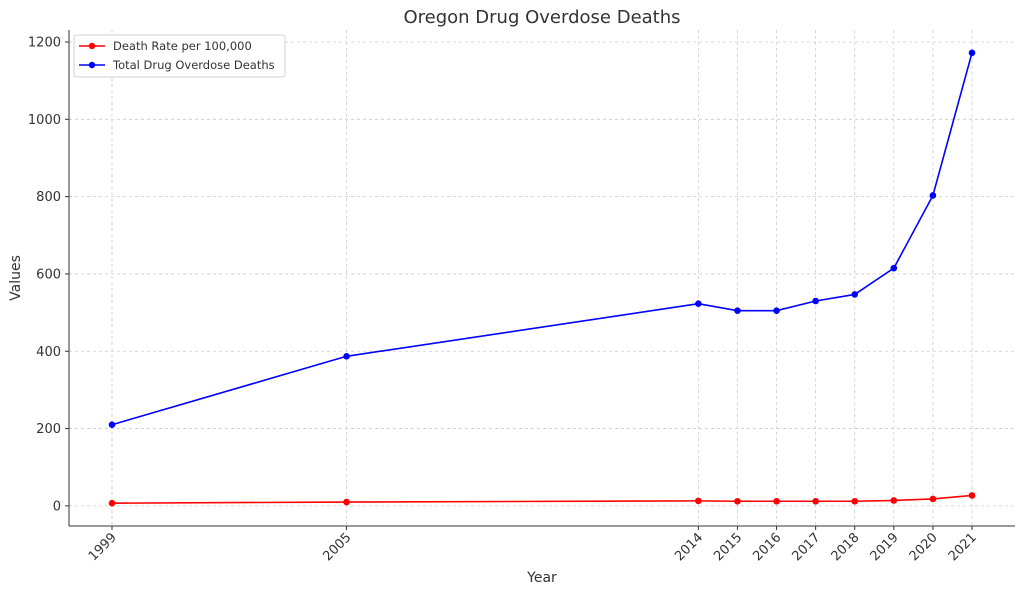  What do you see at coordinates (728, 547) in the screenshot?
I see `x-tick-label: 2015` at bounding box center [728, 547].